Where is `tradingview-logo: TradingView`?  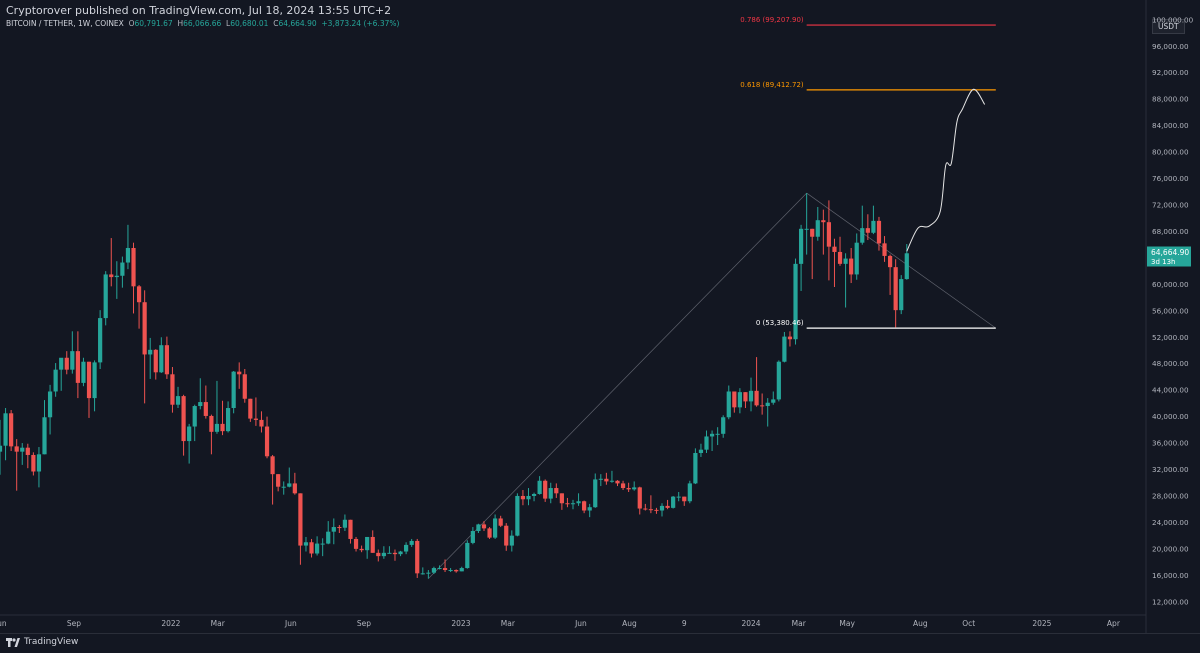
tradingview-logo: TradingView is located at coordinates (42, 642).